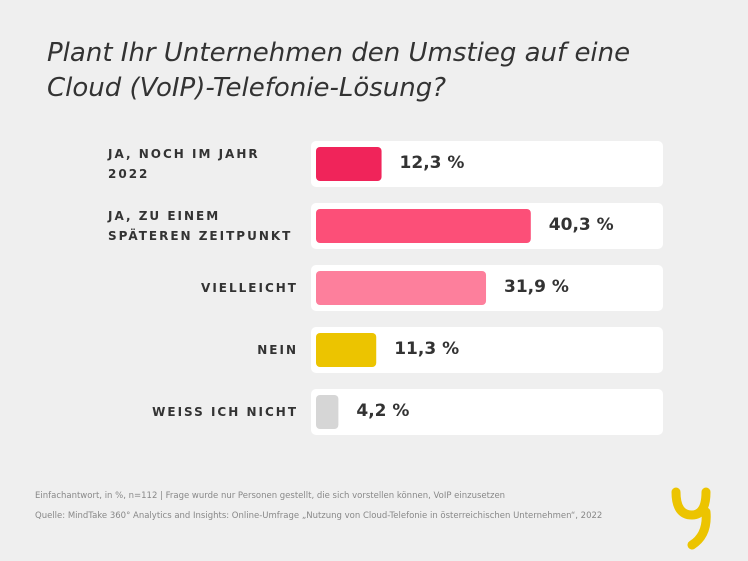  What do you see at coordinates (225, 412) in the screenshot?
I see `category-label: WEISS ICH NICHT` at bounding box center [225, 412].